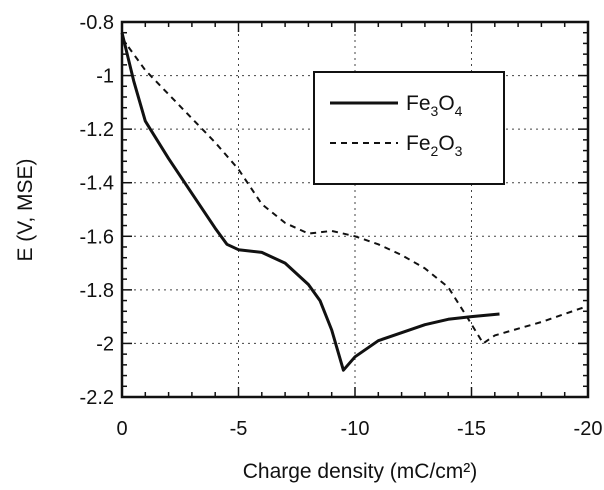  I want to click on y-tick-label: -2, so click(105, 344).